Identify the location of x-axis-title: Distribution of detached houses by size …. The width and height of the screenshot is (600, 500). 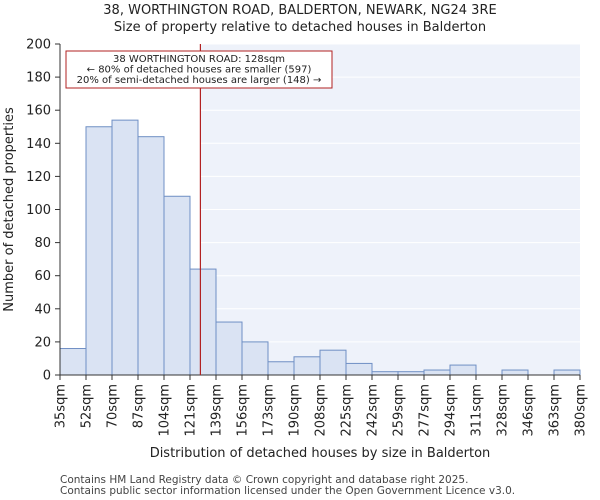
(320, 453).